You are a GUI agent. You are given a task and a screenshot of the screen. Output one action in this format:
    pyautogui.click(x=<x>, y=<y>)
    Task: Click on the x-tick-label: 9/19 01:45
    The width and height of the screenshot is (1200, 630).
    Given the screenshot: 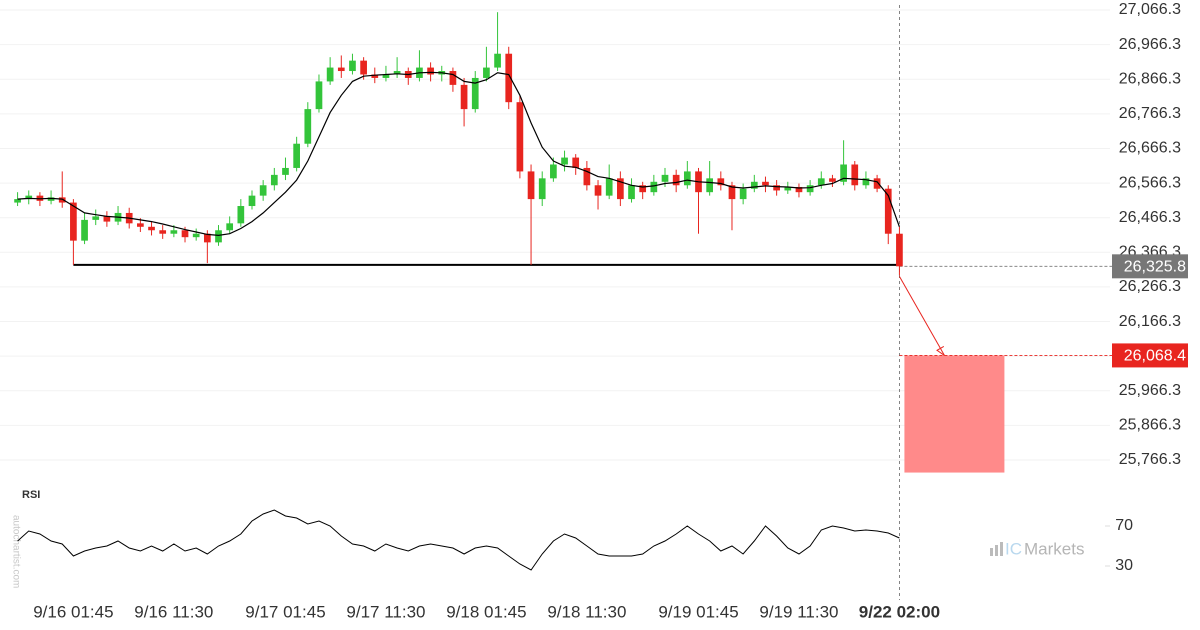 What is the action you would take?
    pyautogui.click(x=698, y=611)
    